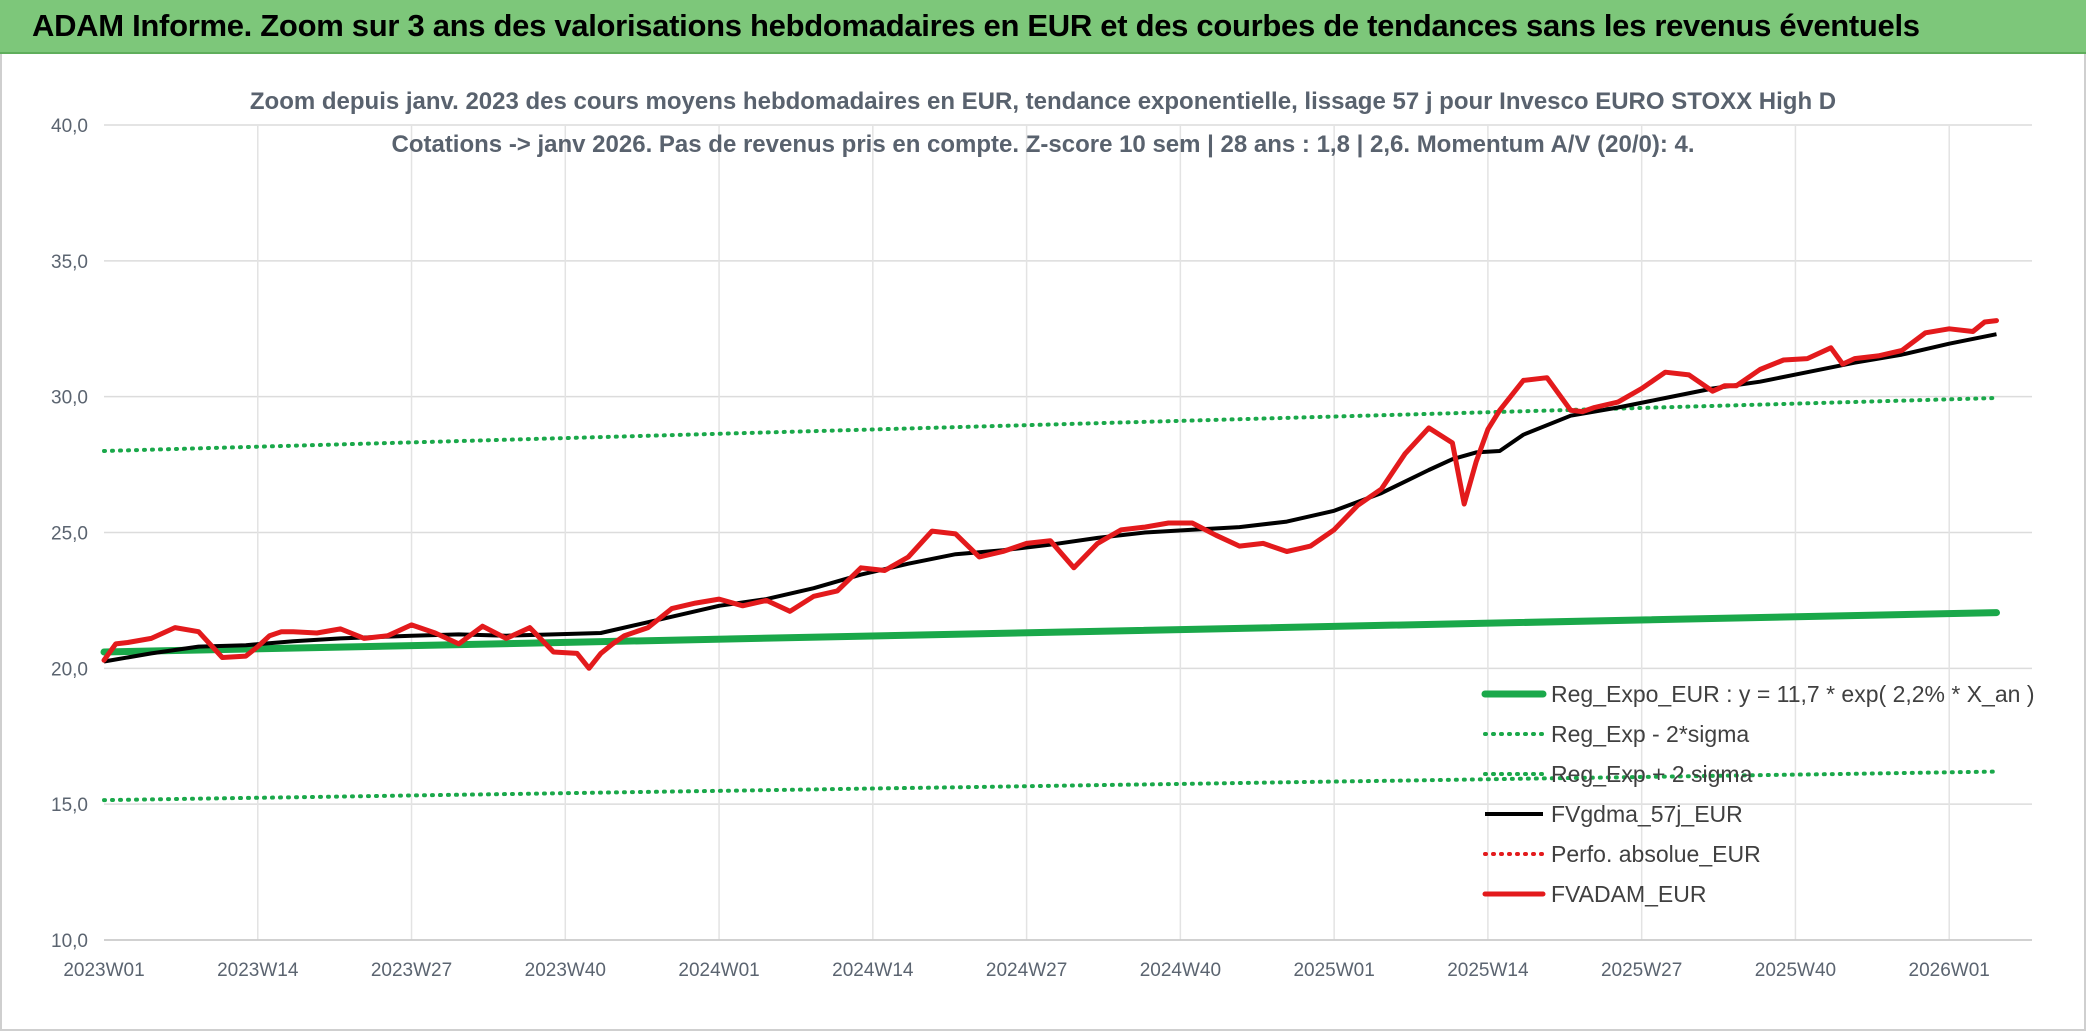  I want to click on legend-label-3: FVgdma_57j_EUR, so click(1647, 814).